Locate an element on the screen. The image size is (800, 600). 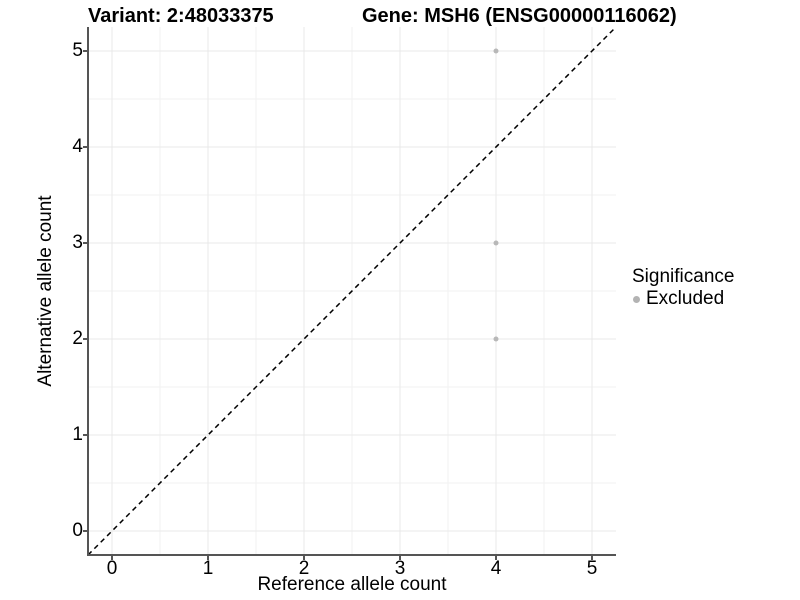
legend-title: Significance is located at coordinates (683, 276).